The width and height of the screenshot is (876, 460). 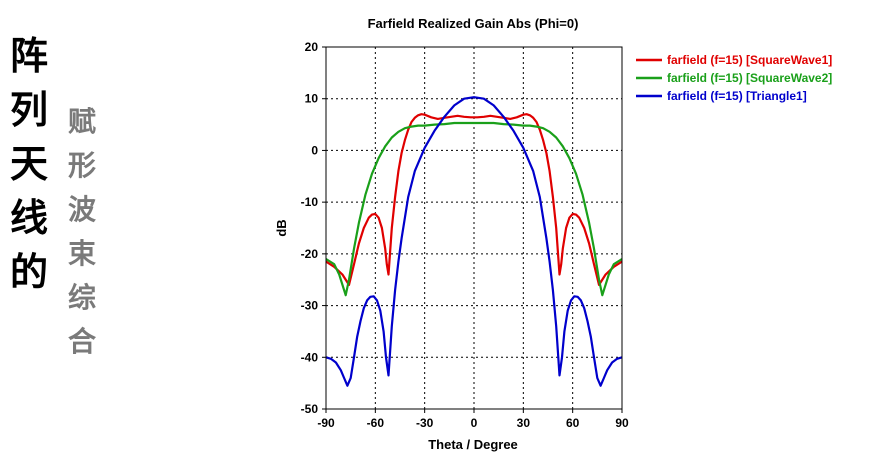 What do you see at coordinates (310, 254) in the screenshot?
I see `y-tick-label: -20` at bounding box center [310, 254].